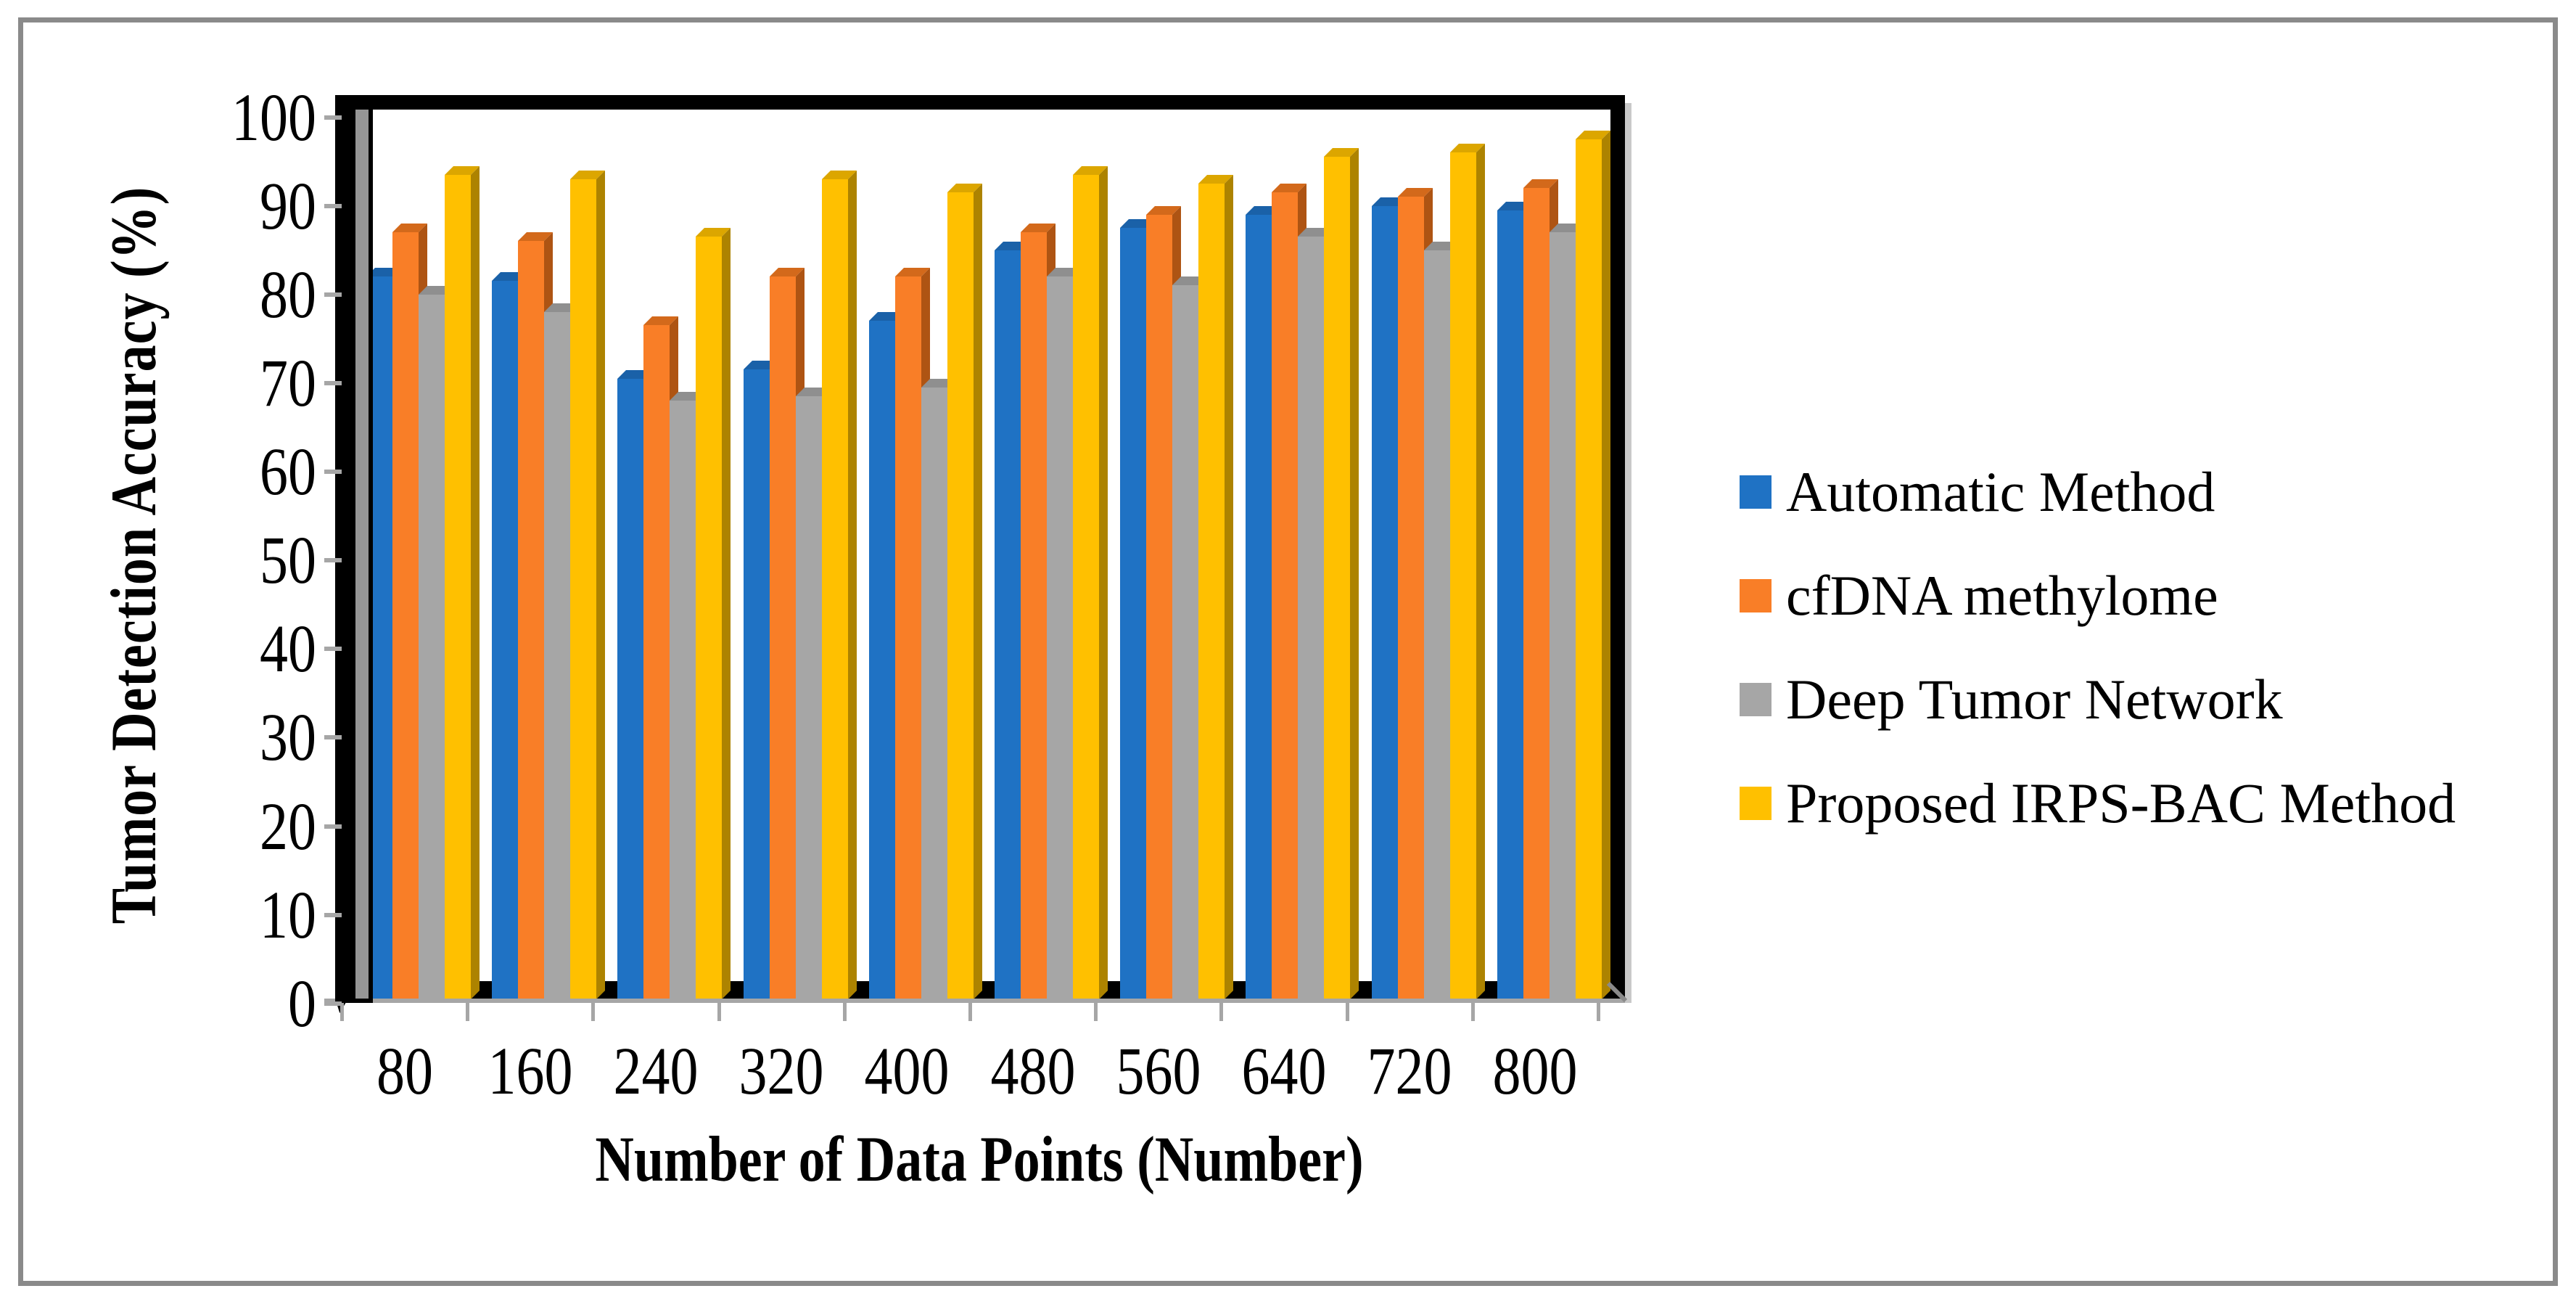 This screenshot has width=2576, height=1299. What do you see at coordinates (977, 591) in the screenshot?
I see `bar-proposed-irps-bac-method-400-side` at bounding box center [977, 591].